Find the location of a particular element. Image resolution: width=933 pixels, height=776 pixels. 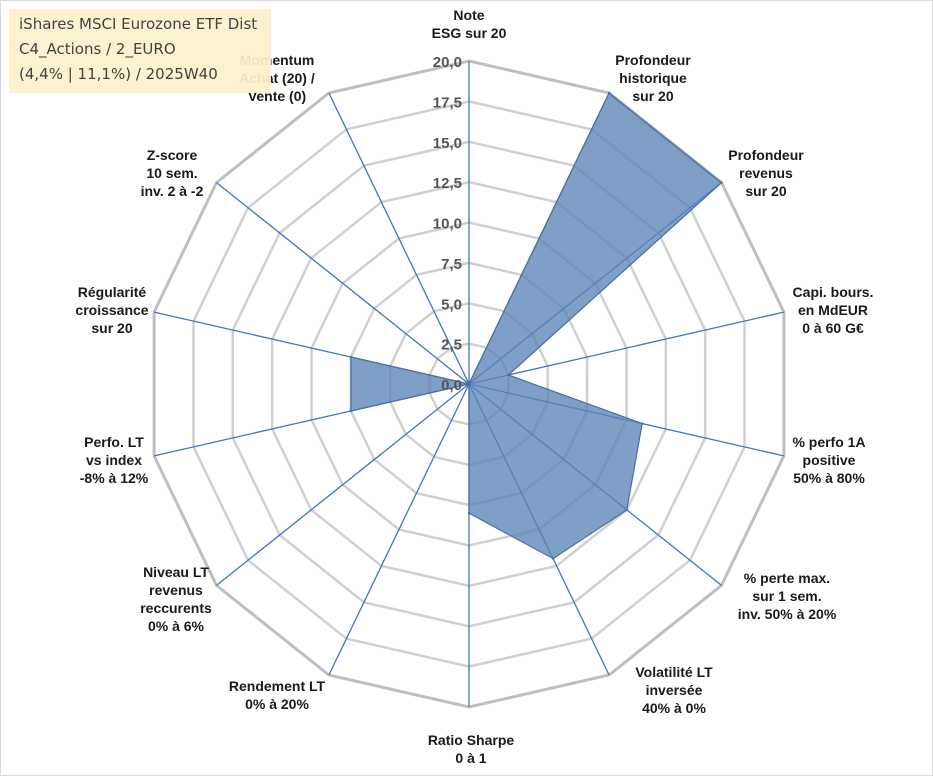

axis-label-8: Rendement LT 0% à 20% is located at coordinates (277, 695).